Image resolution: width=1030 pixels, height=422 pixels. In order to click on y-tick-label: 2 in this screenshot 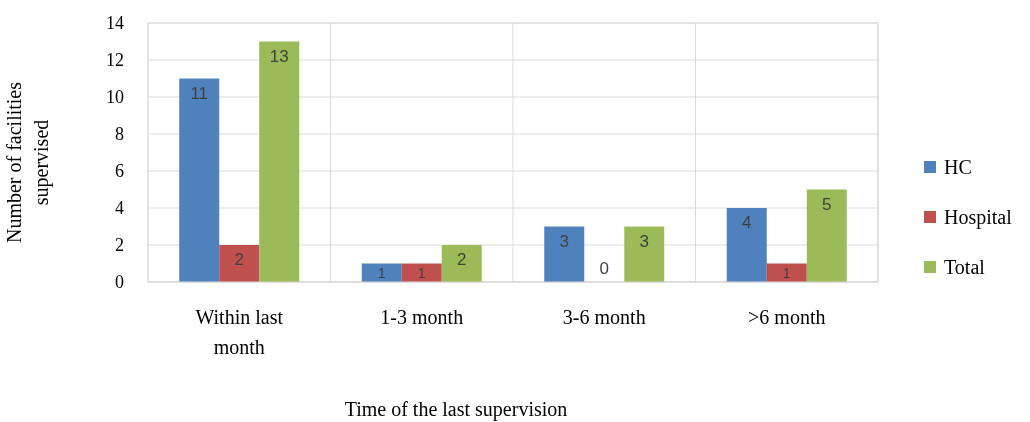, I will do `click(119, 245)`.